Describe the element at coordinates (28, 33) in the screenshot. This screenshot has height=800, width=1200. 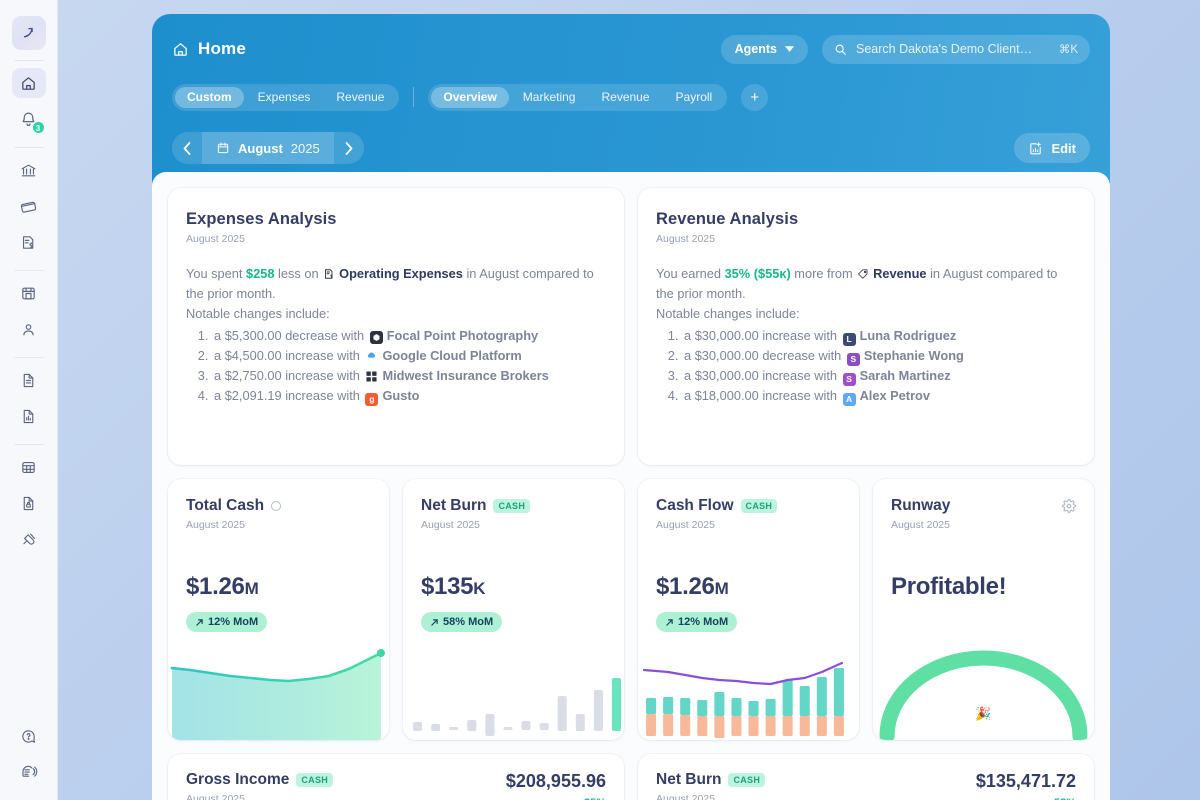
I see `dakota-logo-icon` at that location.